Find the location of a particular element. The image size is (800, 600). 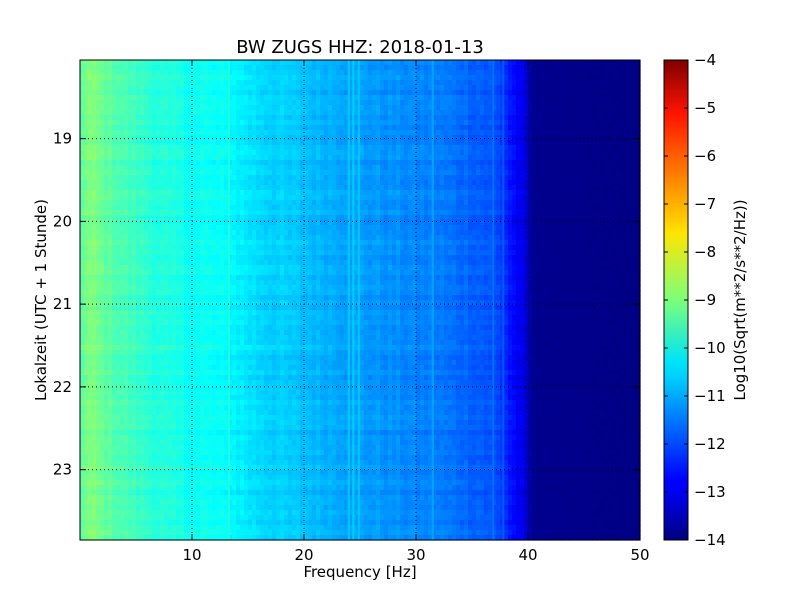

chart-title: BW ZUGS HHZ: 2018-01-13 is located at coordinates (360, 47).